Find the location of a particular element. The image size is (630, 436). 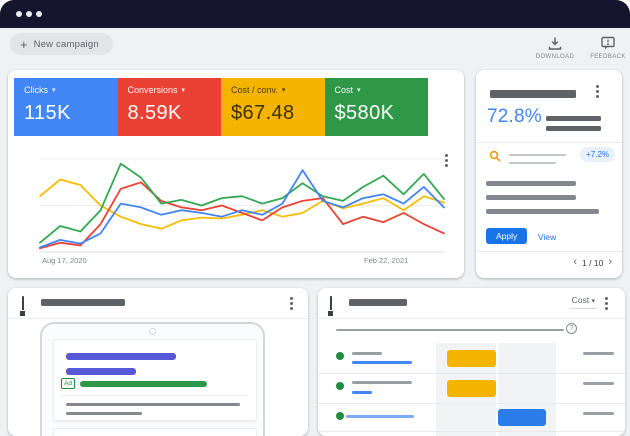

cost-bar-blue is located at coordinates (522, 417).